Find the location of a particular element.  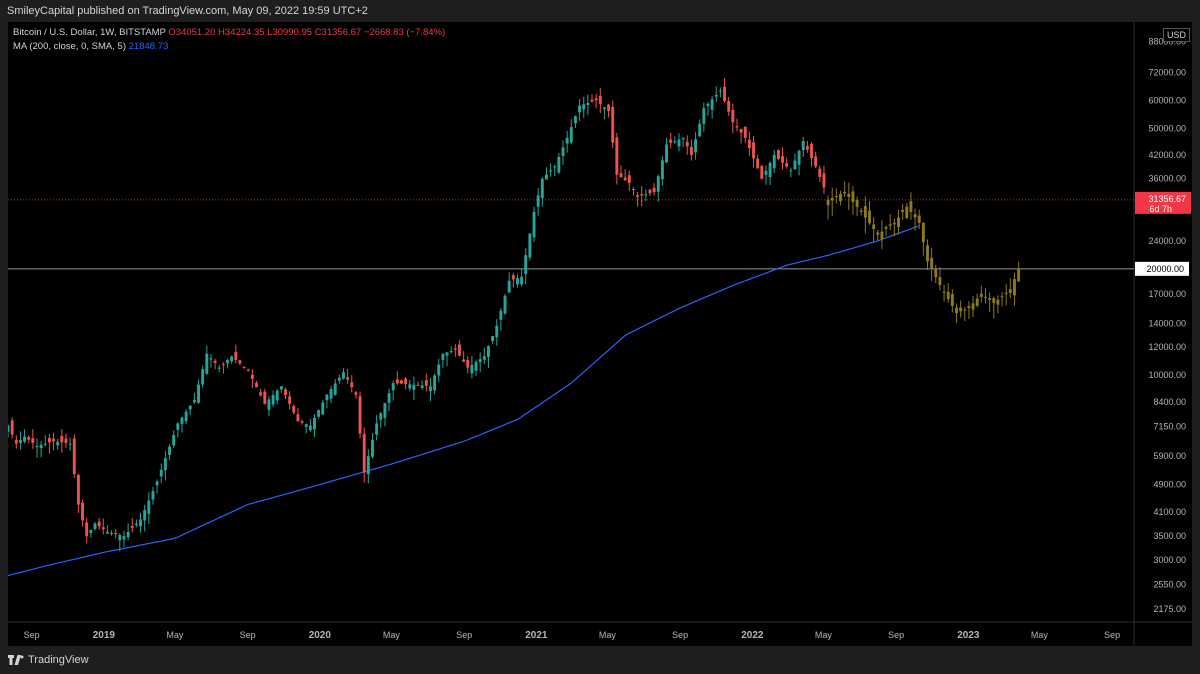

y-tick-label: 10000.00 is located at coordinates (1167, 375).